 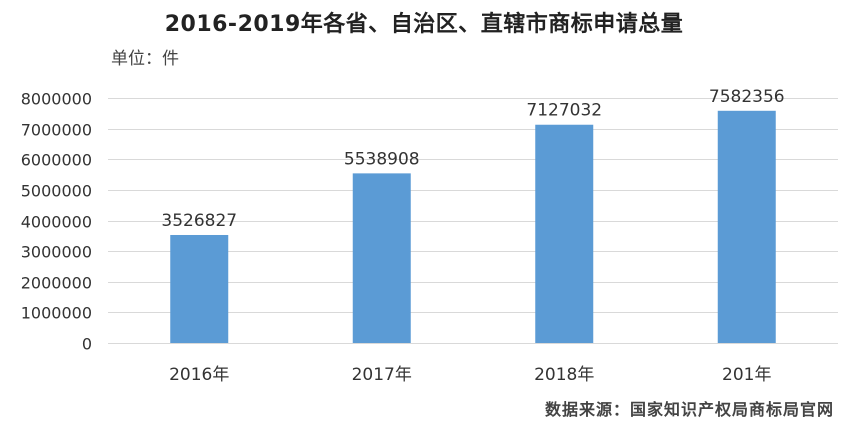 What do you see at coordinates (56, 130) in the screenshot?
I see `y-tick-label: 7000000` at bounding box center [56, 130].